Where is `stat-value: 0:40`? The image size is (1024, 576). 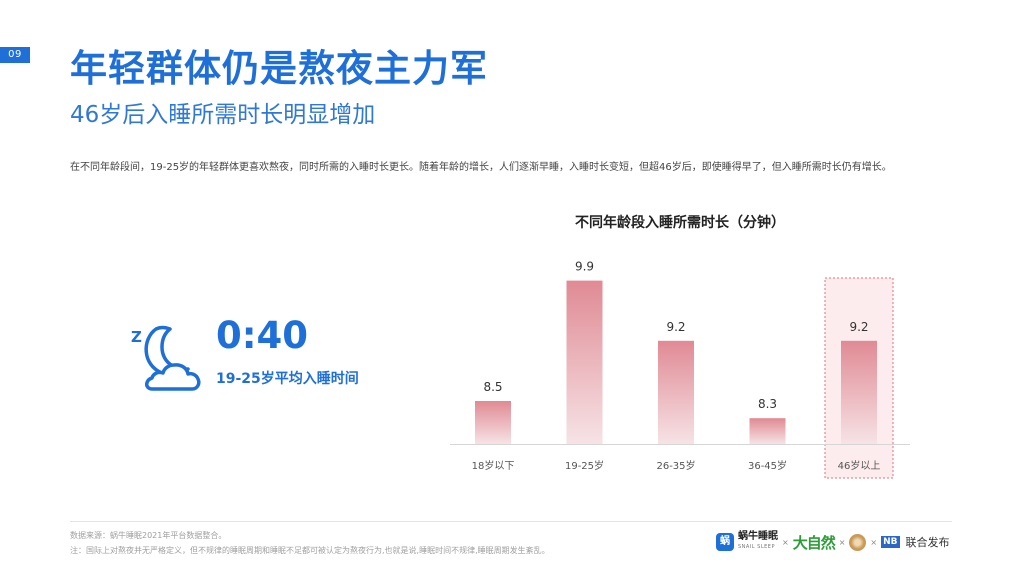 stat-value: 0:40 is located at coordinates (262, 335).